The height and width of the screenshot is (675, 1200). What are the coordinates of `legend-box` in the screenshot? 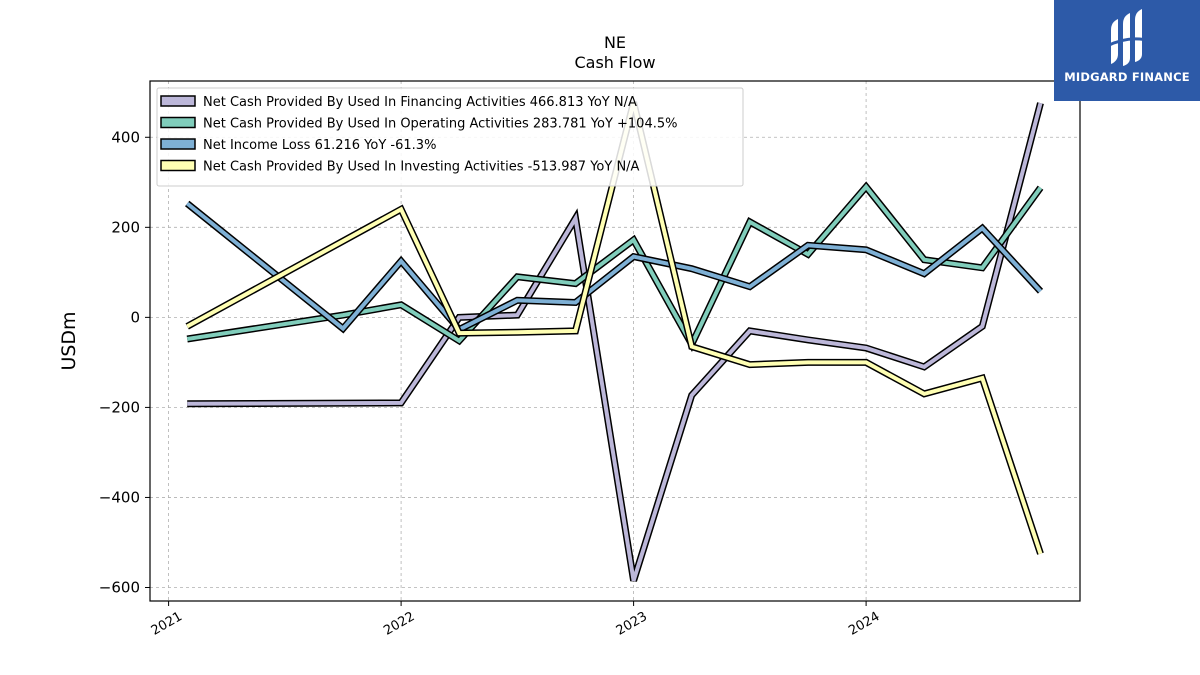 It's located at (450, 137).